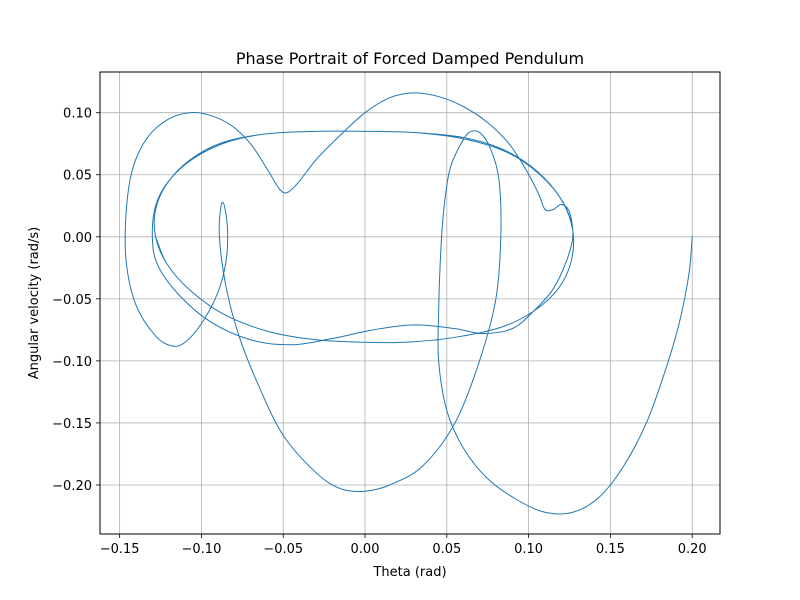 This screenshot has height=600, width=800. Describe the element at coordinates (72, 362) in the screenshot. I see `y-tick-label: −0.10` at that location.